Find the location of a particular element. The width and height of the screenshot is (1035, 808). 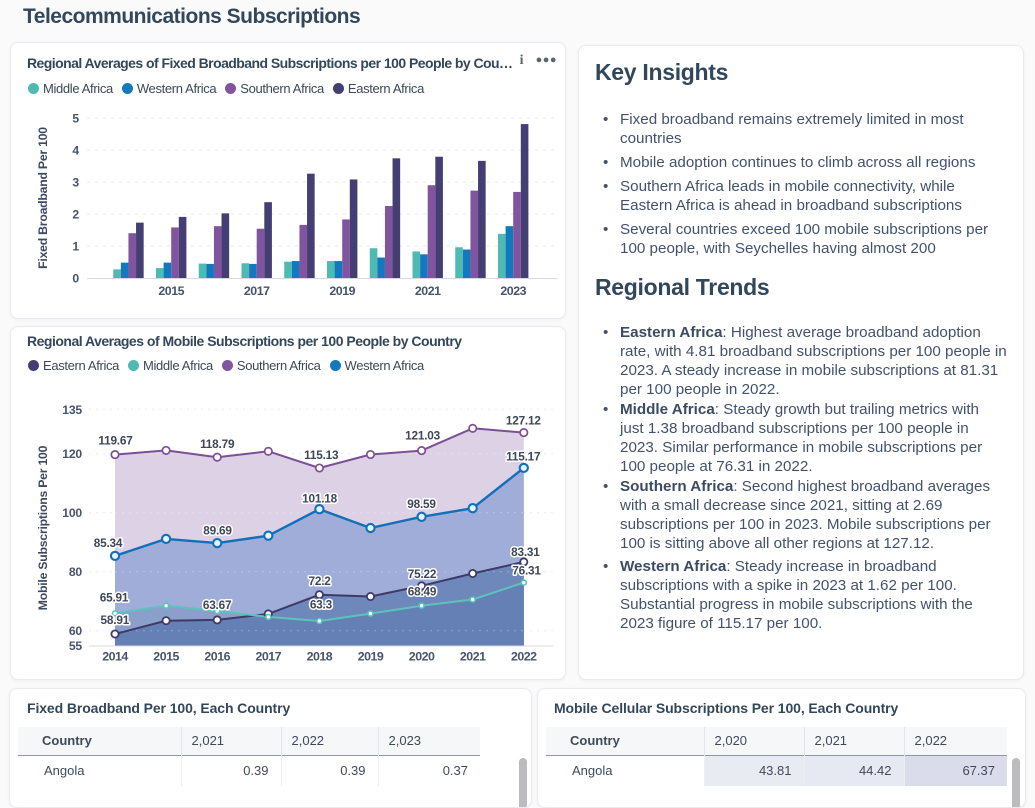

svg-text: 58.91 is located at coordinates (115, 620).